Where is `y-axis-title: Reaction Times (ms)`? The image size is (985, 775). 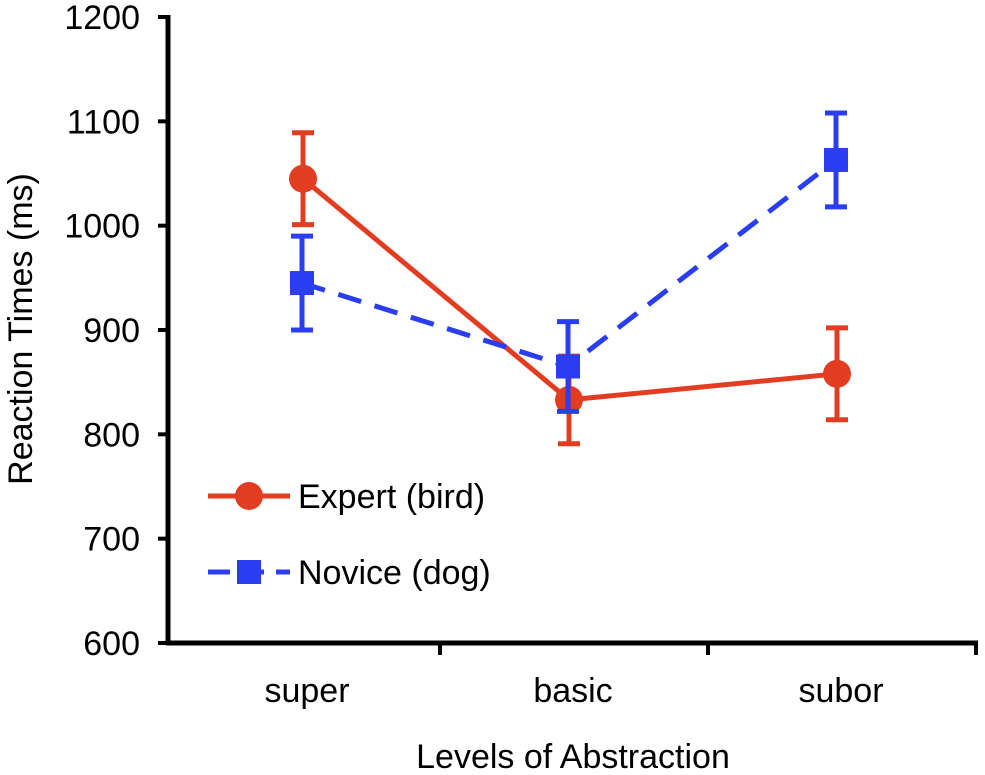
y-axis-title: Reaction Times (ms) is located at coordinates (21, 329).